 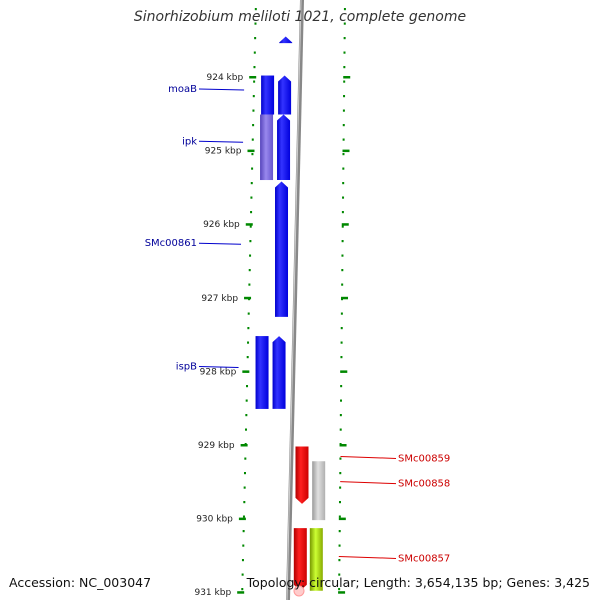 I want to click on tick-label: 927 kbp, so click(x=219, y=299).